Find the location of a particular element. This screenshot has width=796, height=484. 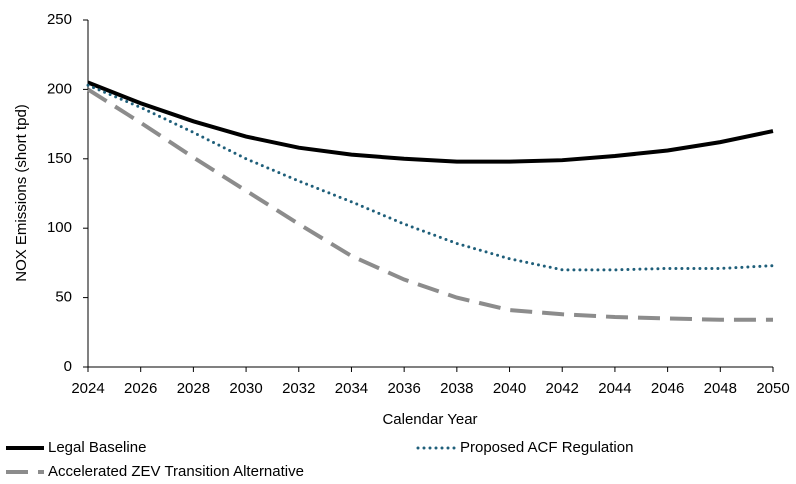

x-tick-label: 2040 is located at coordinates (509, 388).